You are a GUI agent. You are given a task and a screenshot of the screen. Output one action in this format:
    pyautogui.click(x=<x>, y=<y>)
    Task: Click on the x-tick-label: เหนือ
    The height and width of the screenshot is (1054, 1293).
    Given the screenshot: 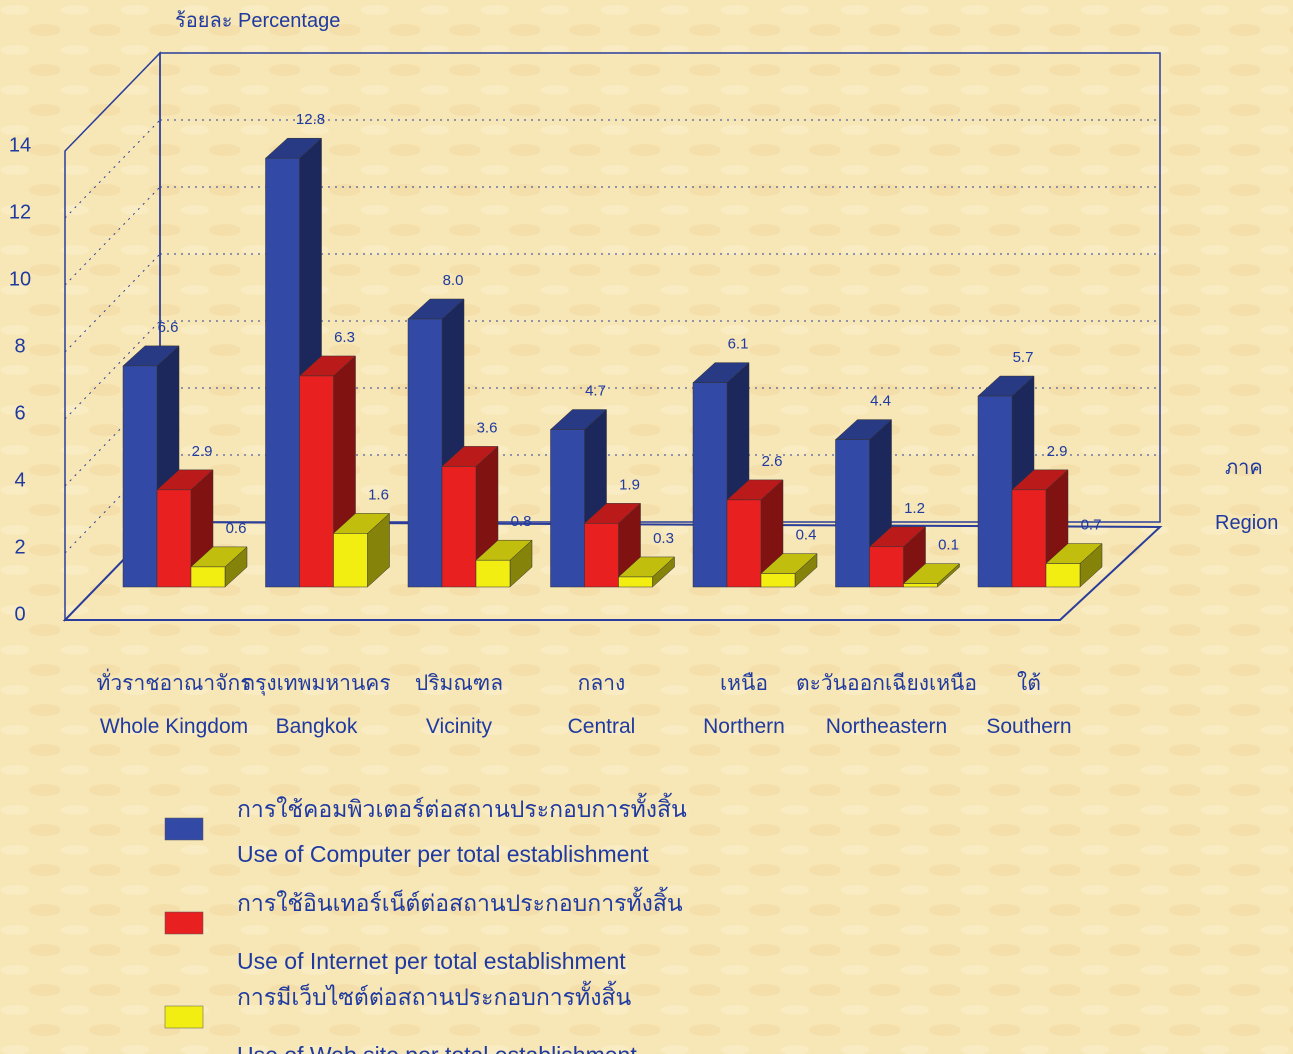 What is the action you would take?
    pyautogui.click(x=744, y=683)
    